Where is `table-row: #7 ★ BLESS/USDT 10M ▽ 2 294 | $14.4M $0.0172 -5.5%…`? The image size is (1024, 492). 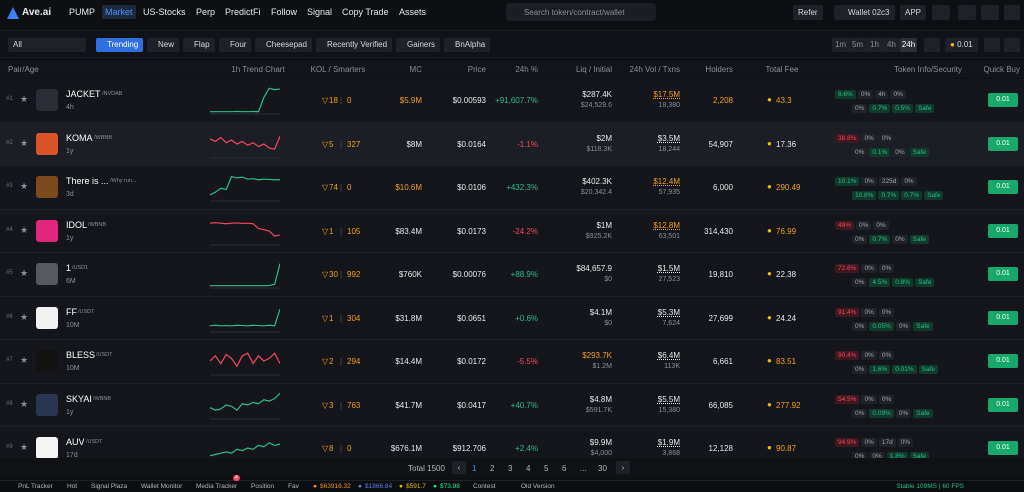
table-row: #7 ★ BLESS/USDT 10M ▽ 2 294 | $14.4M $0.0172 -5.5%… is located at coordinates (512, 362).